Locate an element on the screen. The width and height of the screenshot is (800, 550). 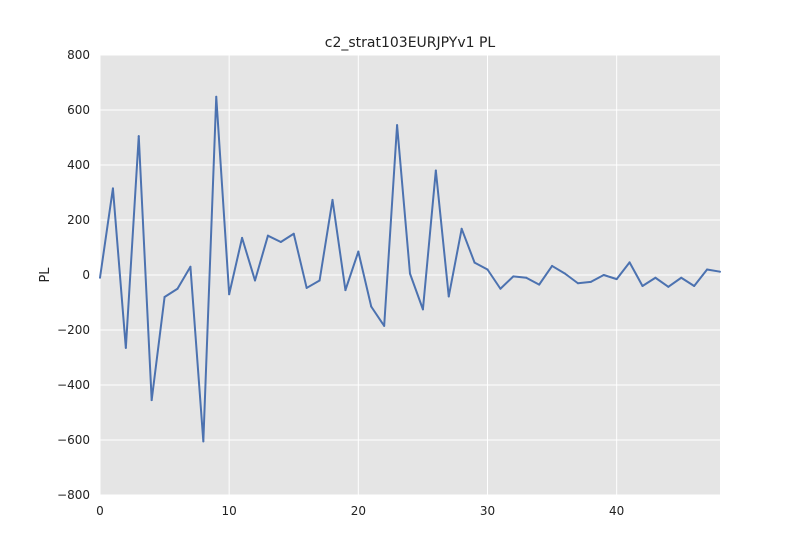
y-tick-label: 200 is located at coordinates (78, 220).